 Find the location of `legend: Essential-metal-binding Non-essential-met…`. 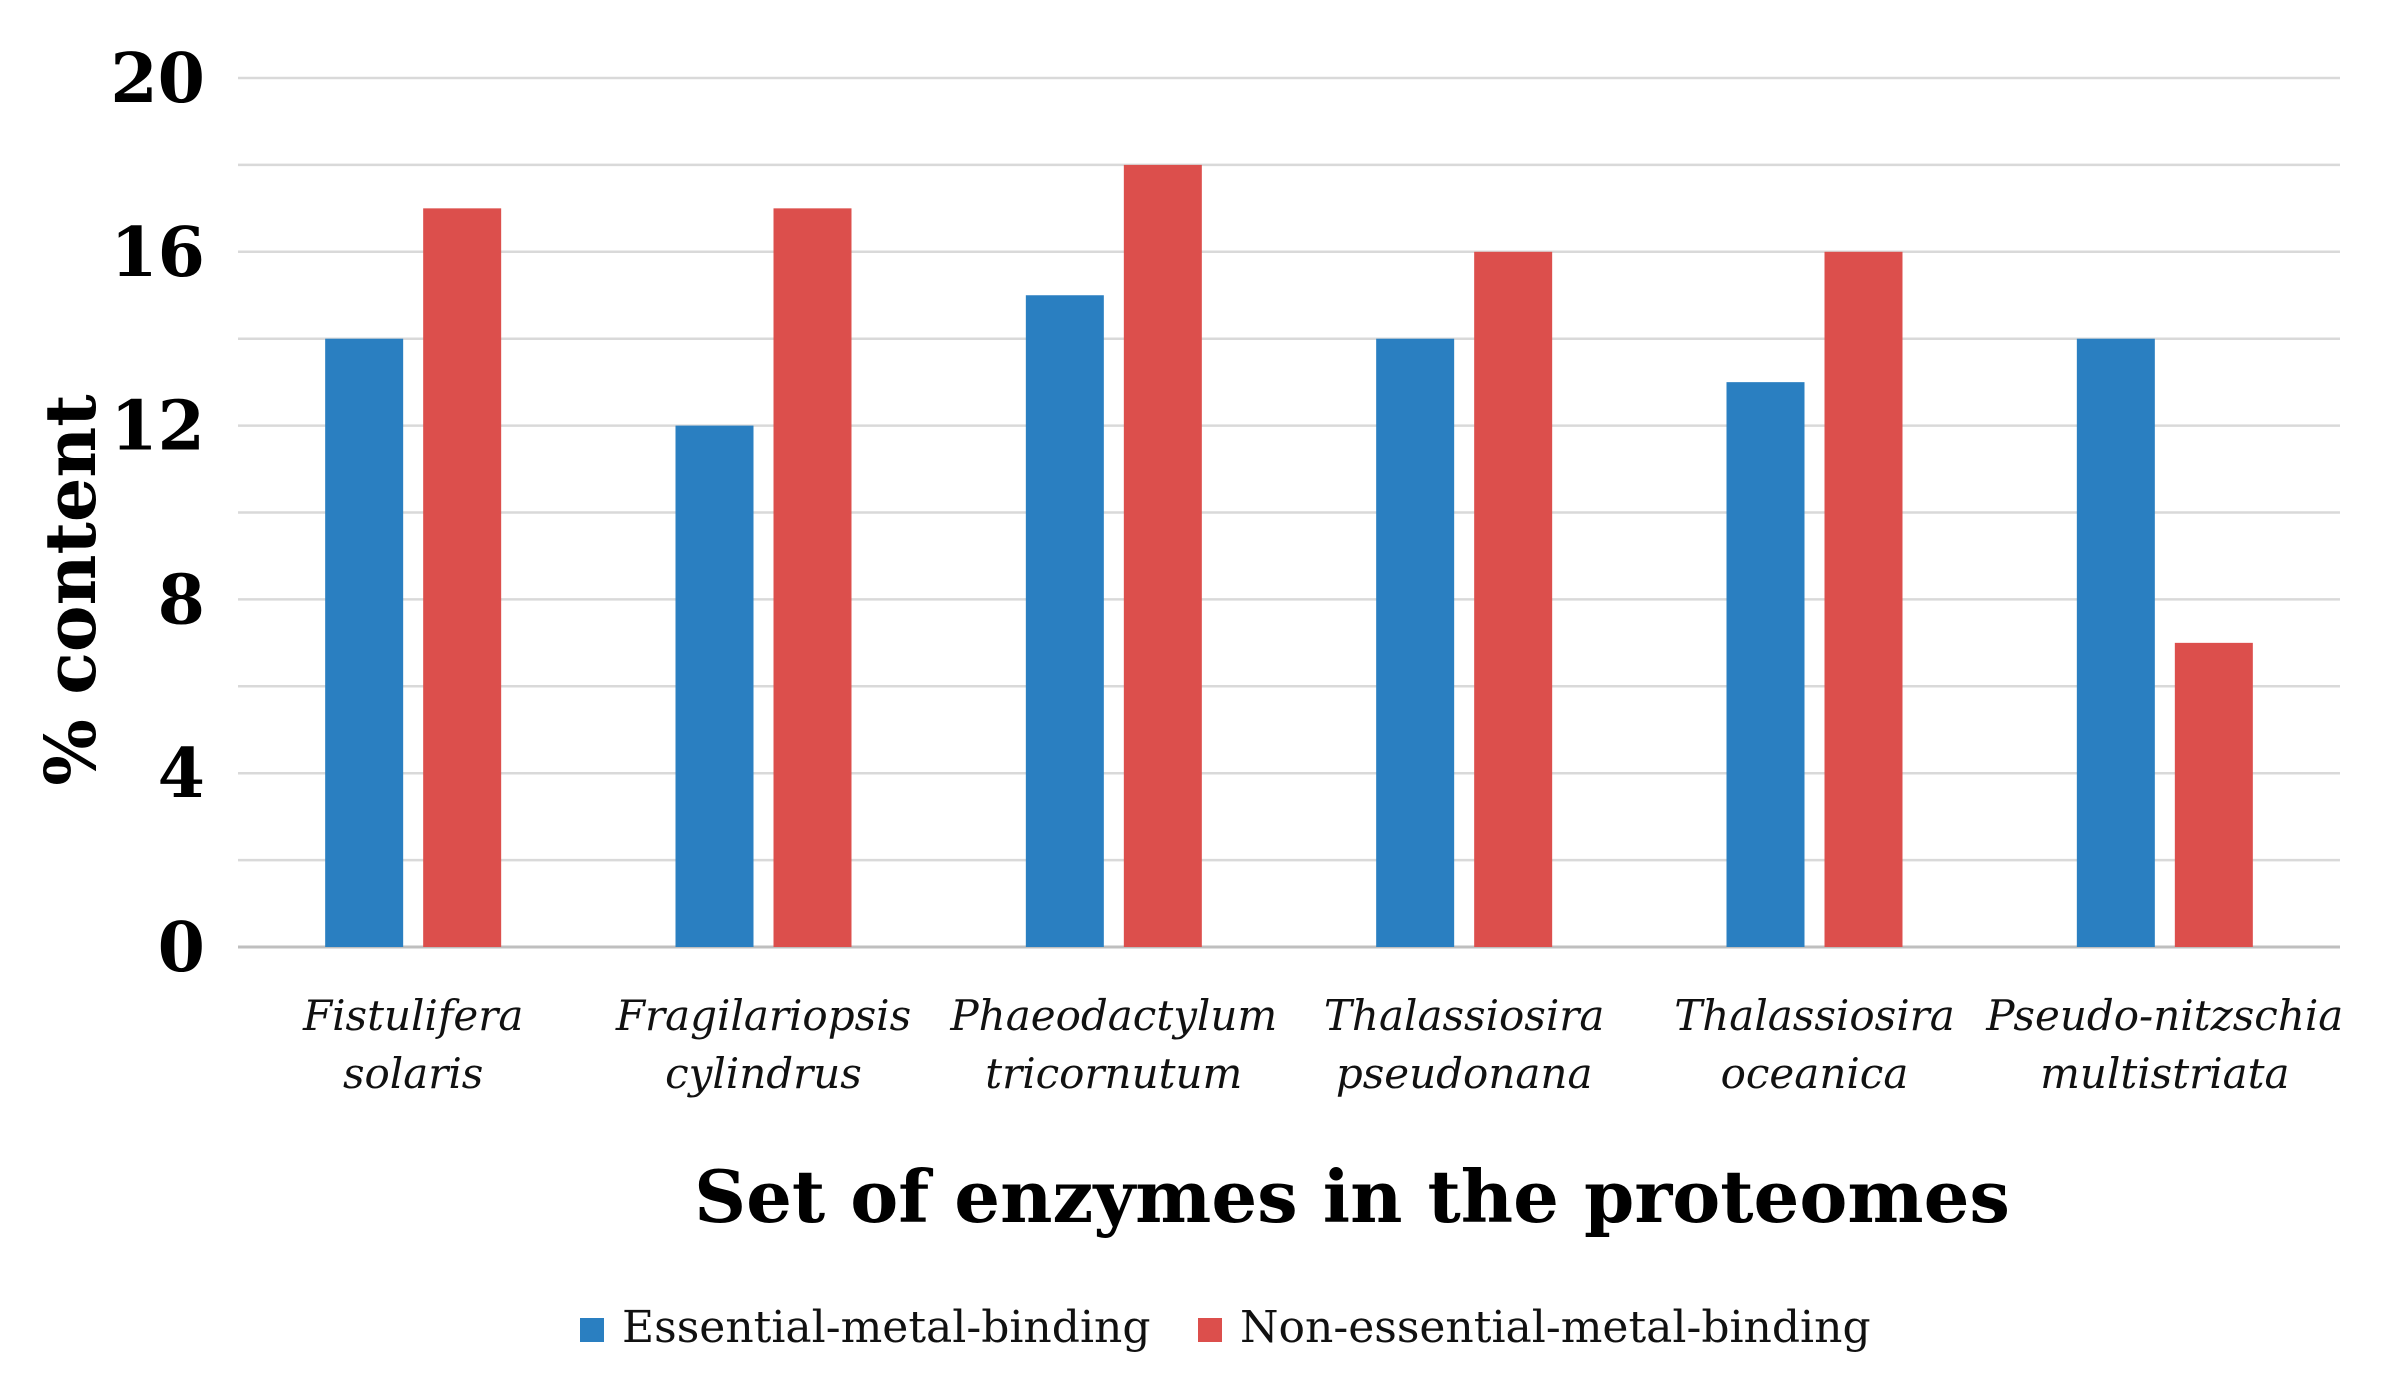

legend: Essential-metal-binding Non-essential-met… is located at coordinates (1225, 1327).